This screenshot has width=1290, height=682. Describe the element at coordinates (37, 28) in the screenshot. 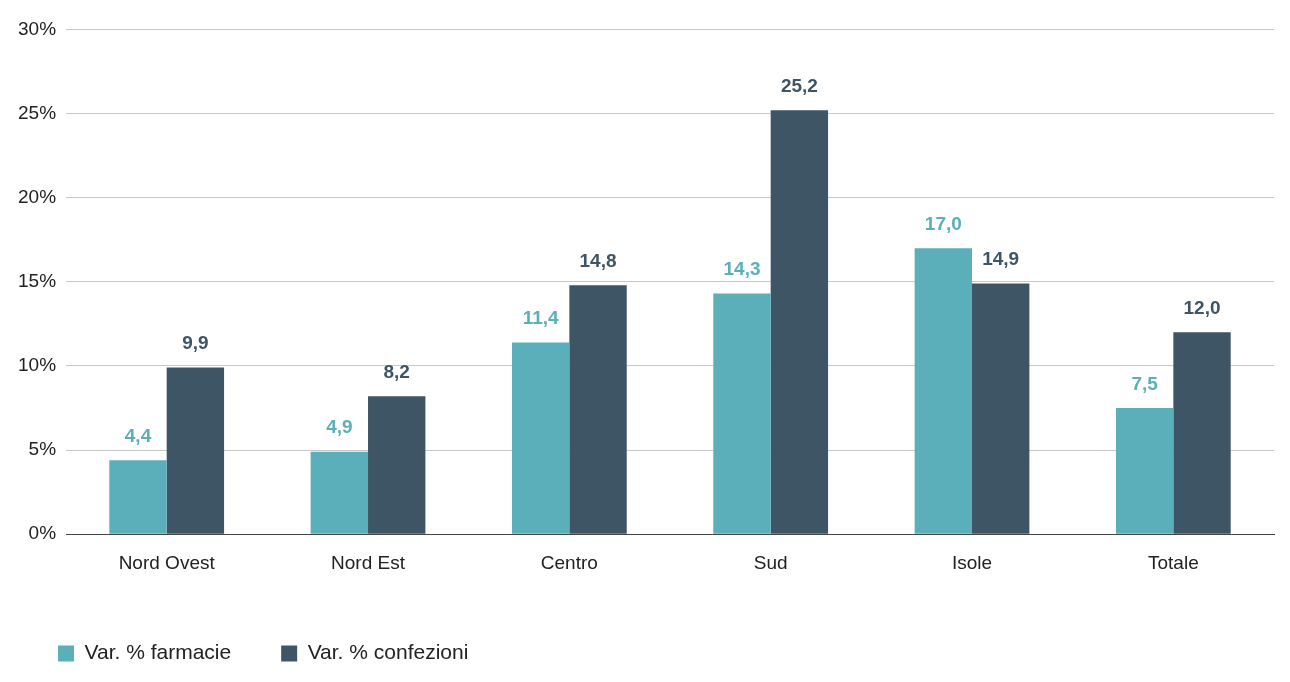

I see `y-tick-label: 30%` at that location.